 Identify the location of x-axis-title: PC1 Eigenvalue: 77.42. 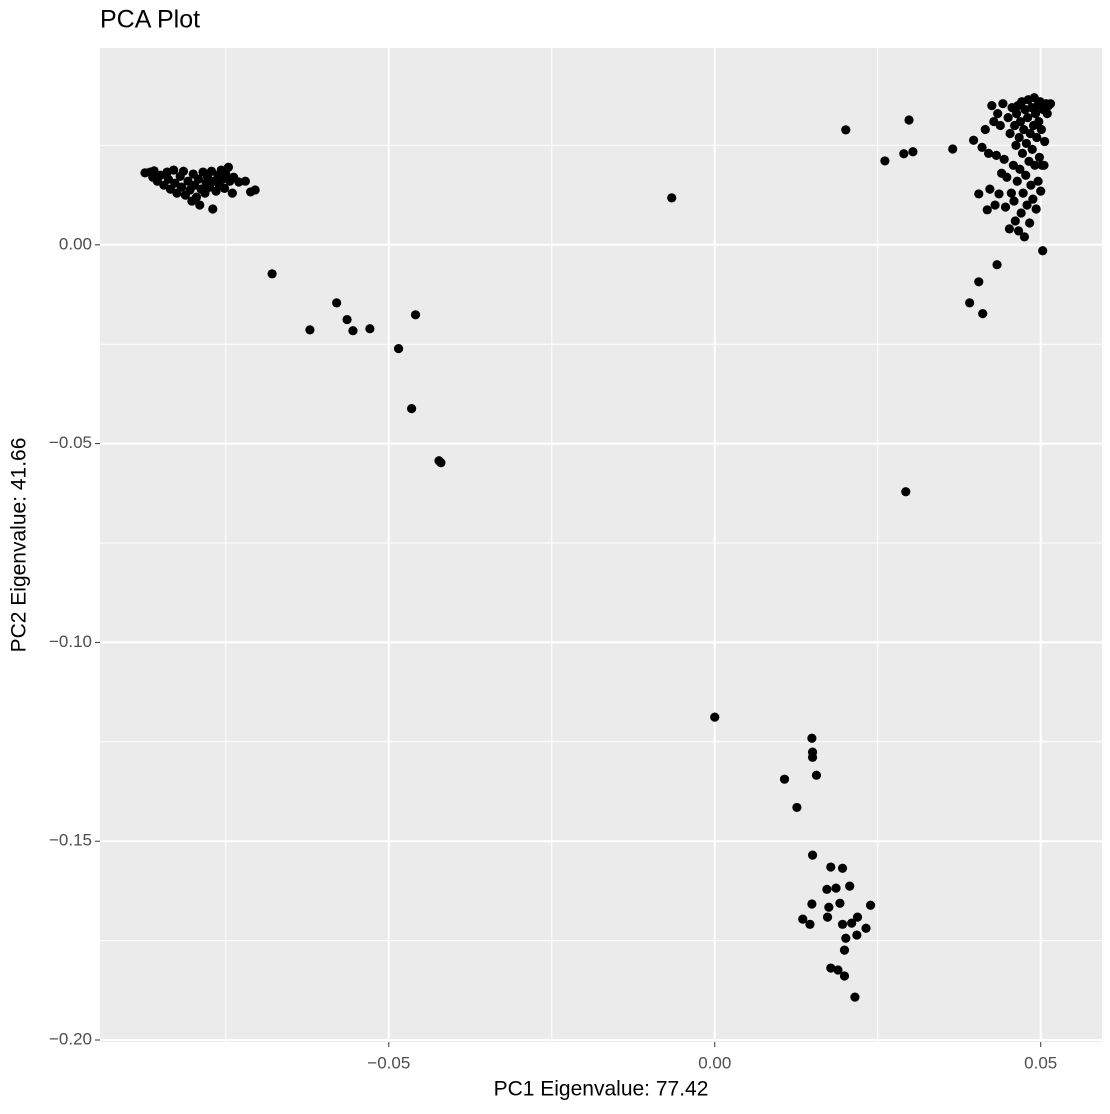
(601, 1089).